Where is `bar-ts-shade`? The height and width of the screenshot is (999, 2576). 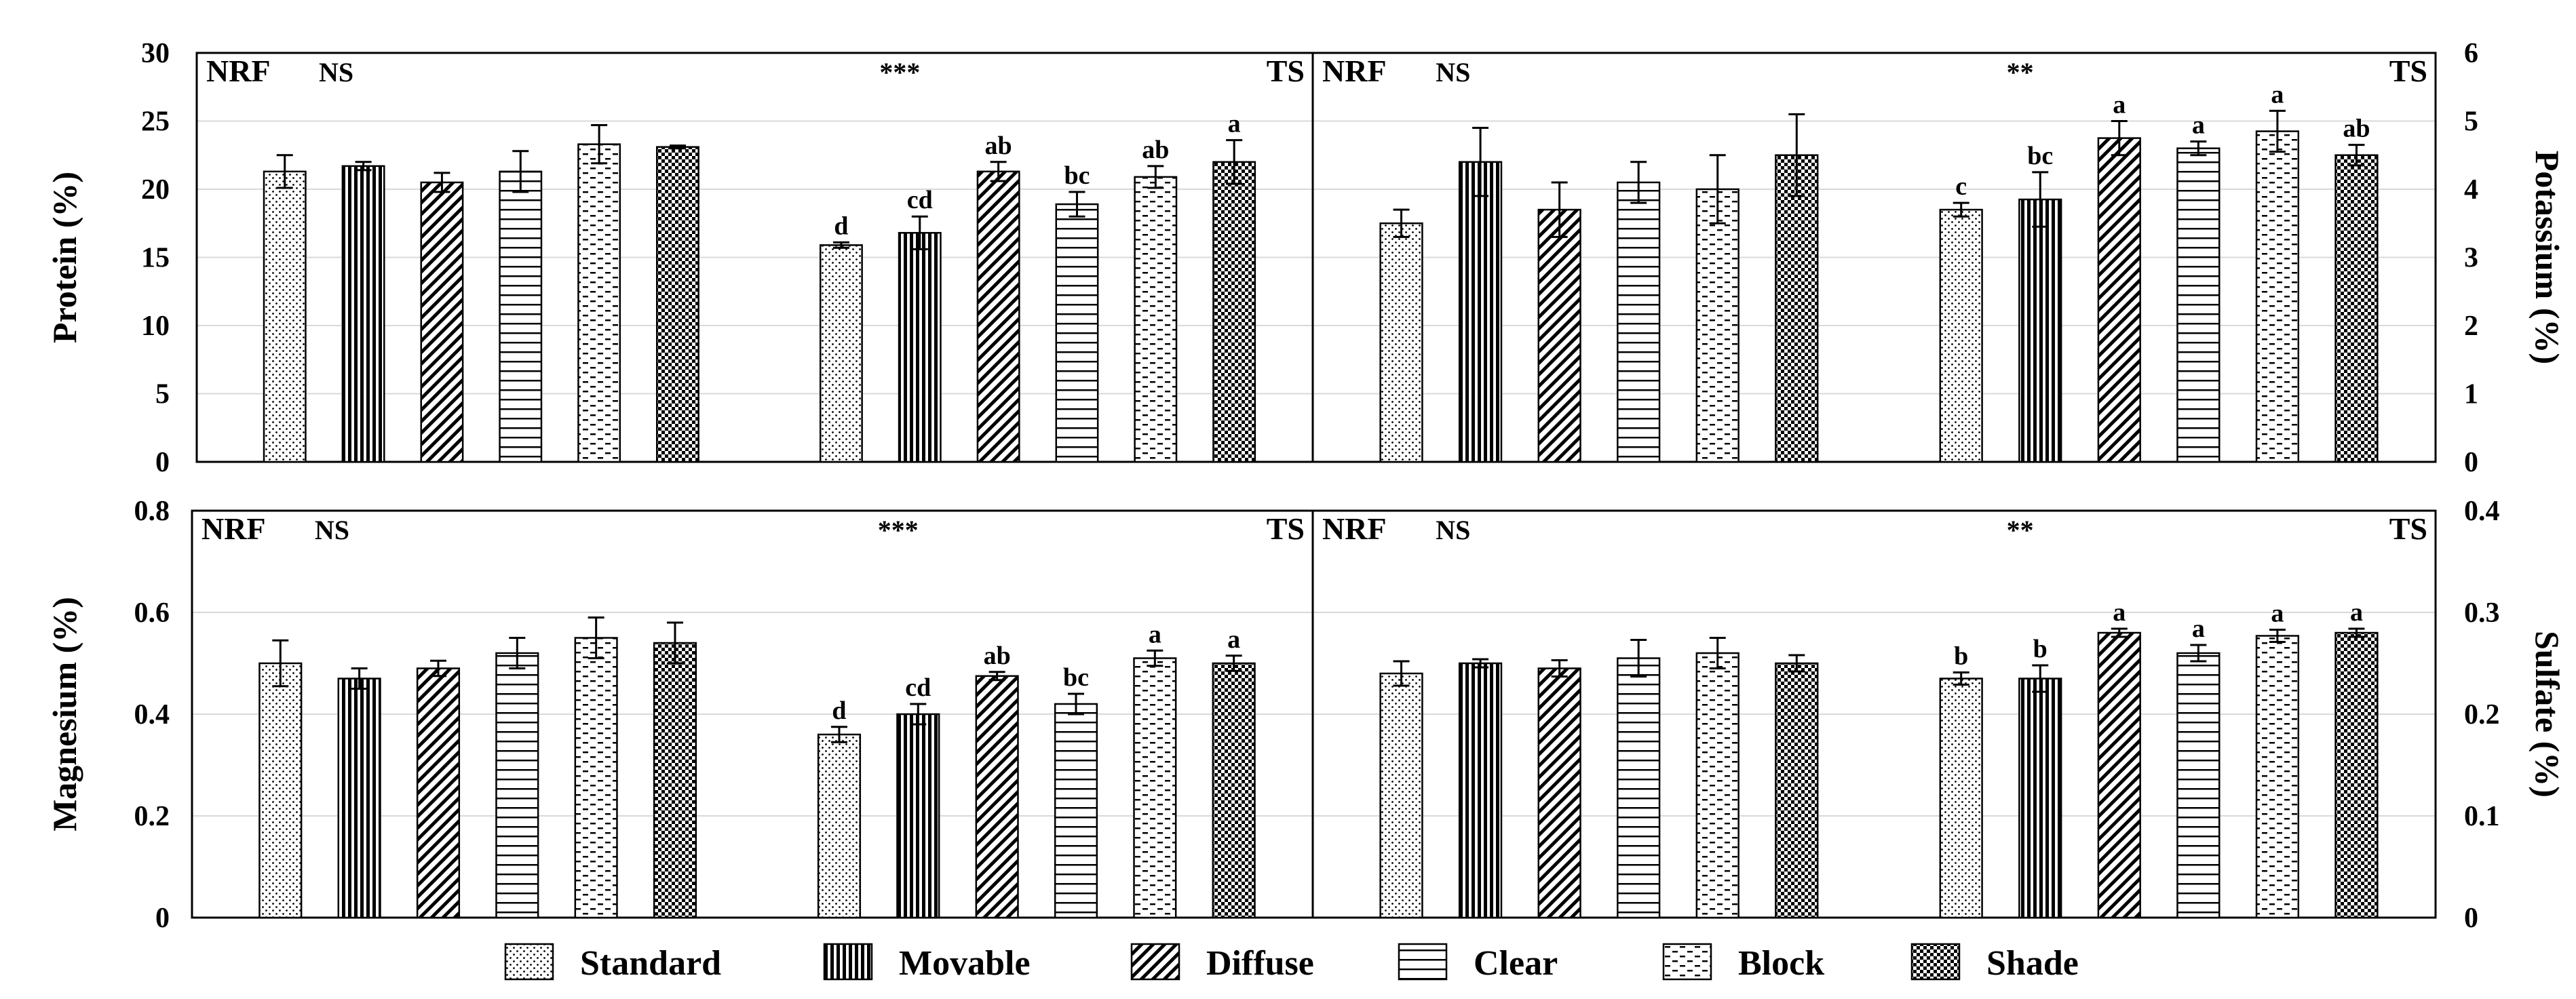 bar-ts-shade is located at coordinates (1234, 312).